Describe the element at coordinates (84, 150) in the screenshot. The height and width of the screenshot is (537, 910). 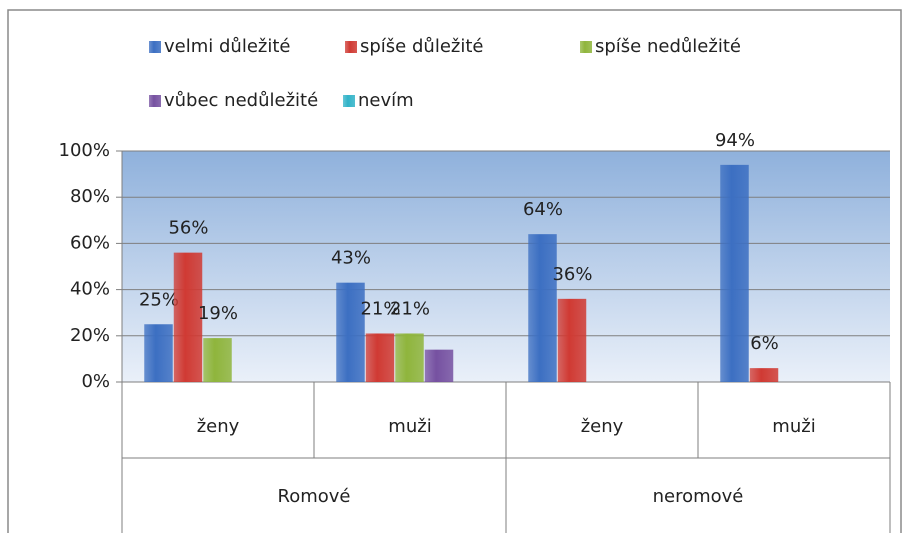
I see `y-tick-label: 100%` at that location.